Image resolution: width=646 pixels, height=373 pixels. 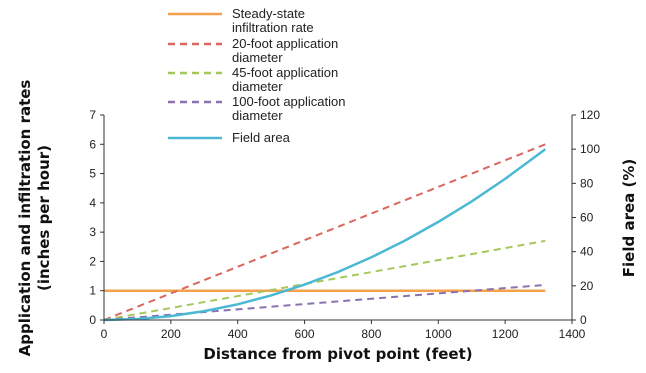 What do you see at coordinates (587, 252) in the screenshot?
I see `y2-tick-label: 40` at bounding box center [587, 252].